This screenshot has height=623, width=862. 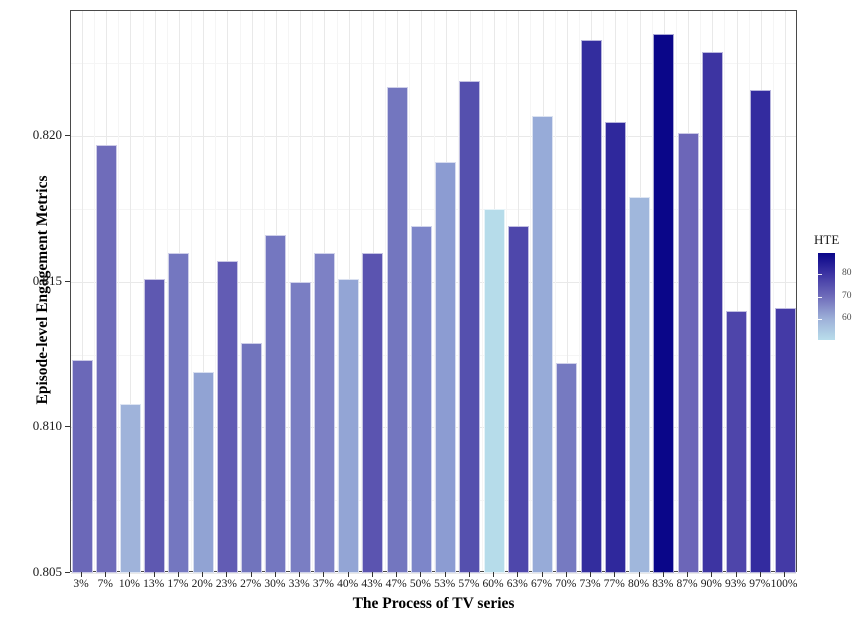 I want to click on bar-47%, so click(x=397, y=329).